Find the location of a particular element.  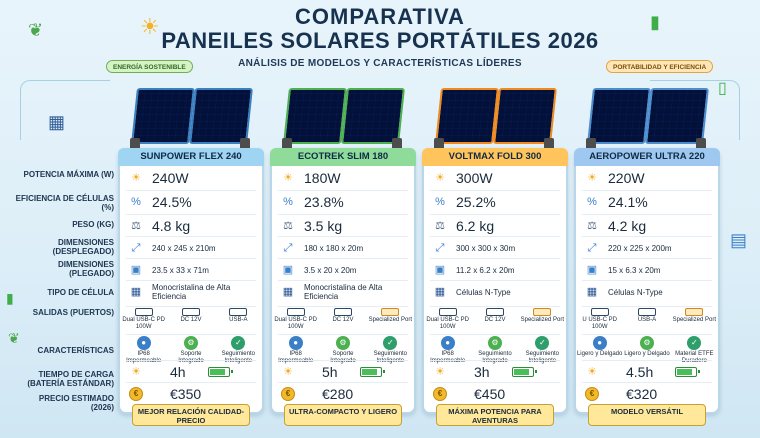

badge-portability: PORTABILIDAD Y EFICIENCIA is located at coordinates (660, 66).